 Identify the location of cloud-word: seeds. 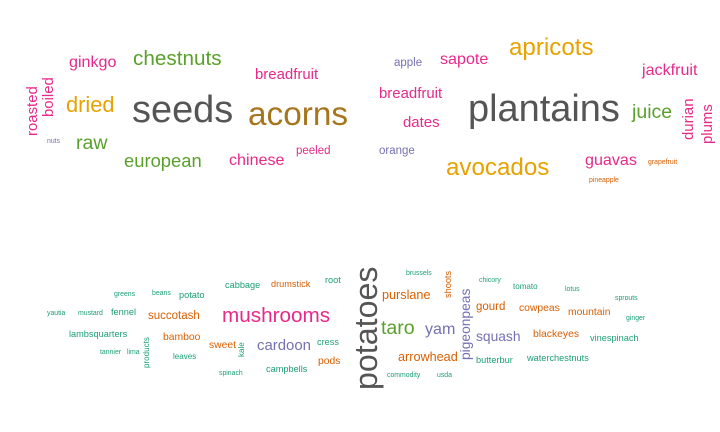
(183, 110).